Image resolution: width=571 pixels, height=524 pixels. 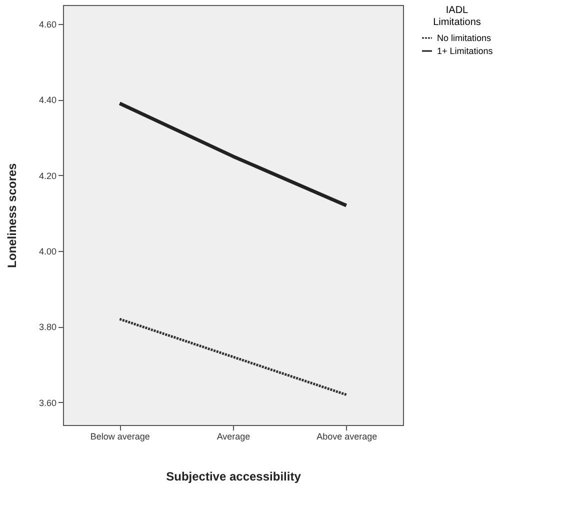 What do you see at coordinates (47, 403) in the screenshot?
I see `y-tick-label: 3.60` at bounding box center [47, 403].